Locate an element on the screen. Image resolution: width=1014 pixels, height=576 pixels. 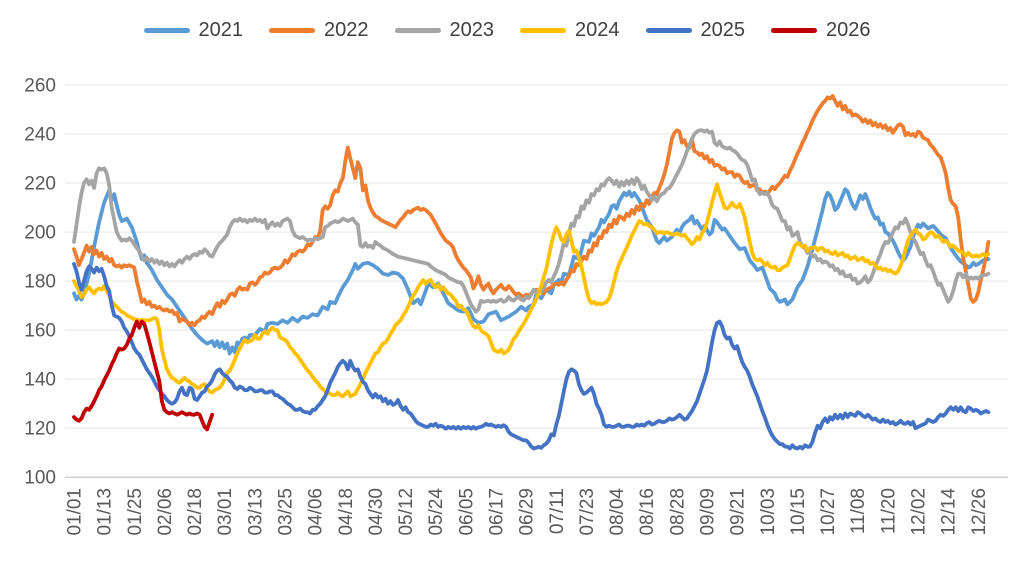
legend-line-swatch-2026 is located at coordinates (794, 30).